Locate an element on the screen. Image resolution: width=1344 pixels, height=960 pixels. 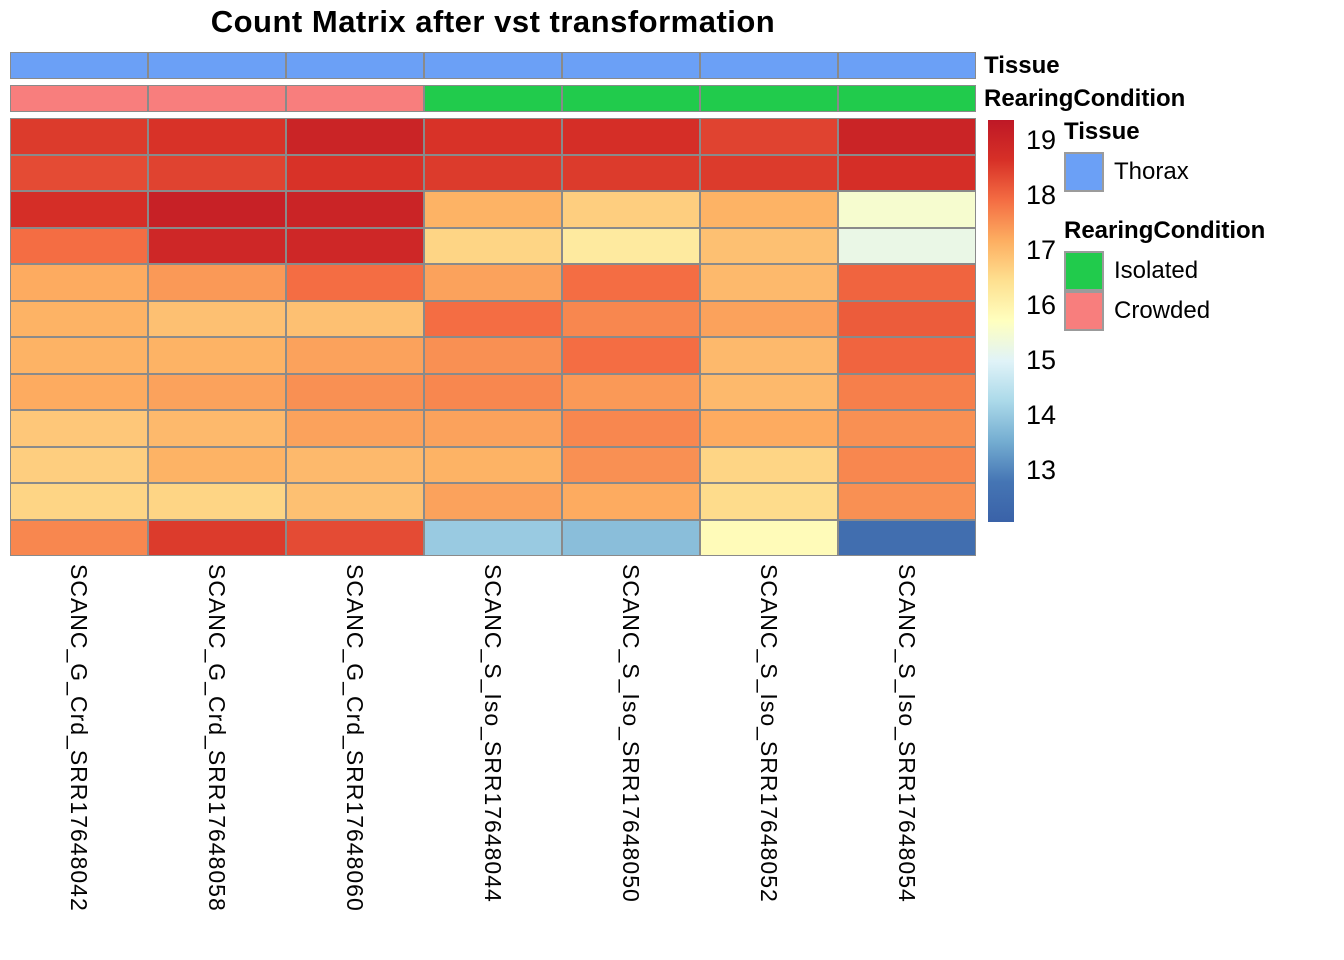
legend-item: Thorax is located at coordinates (1202, 172).